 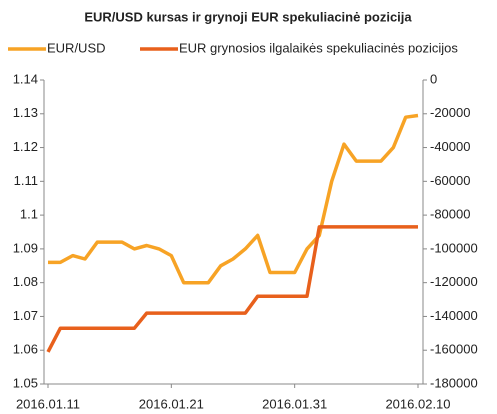 I want to click on y-tick-label: 1.08, so click(x=25, y=281).